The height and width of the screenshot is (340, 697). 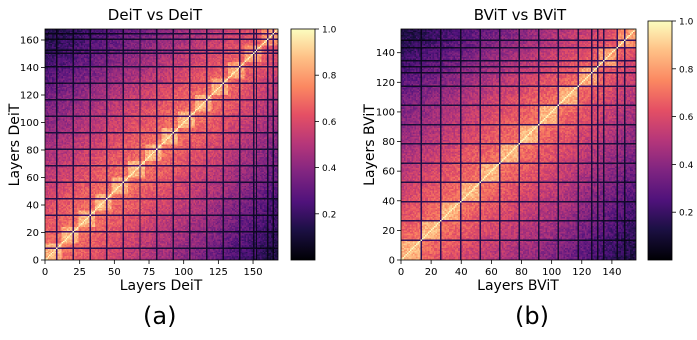 What do you see at coordinates (218, 272) in the screenshot?
I see `x-tick-label-a: 125` at bounding box center [218, 272].